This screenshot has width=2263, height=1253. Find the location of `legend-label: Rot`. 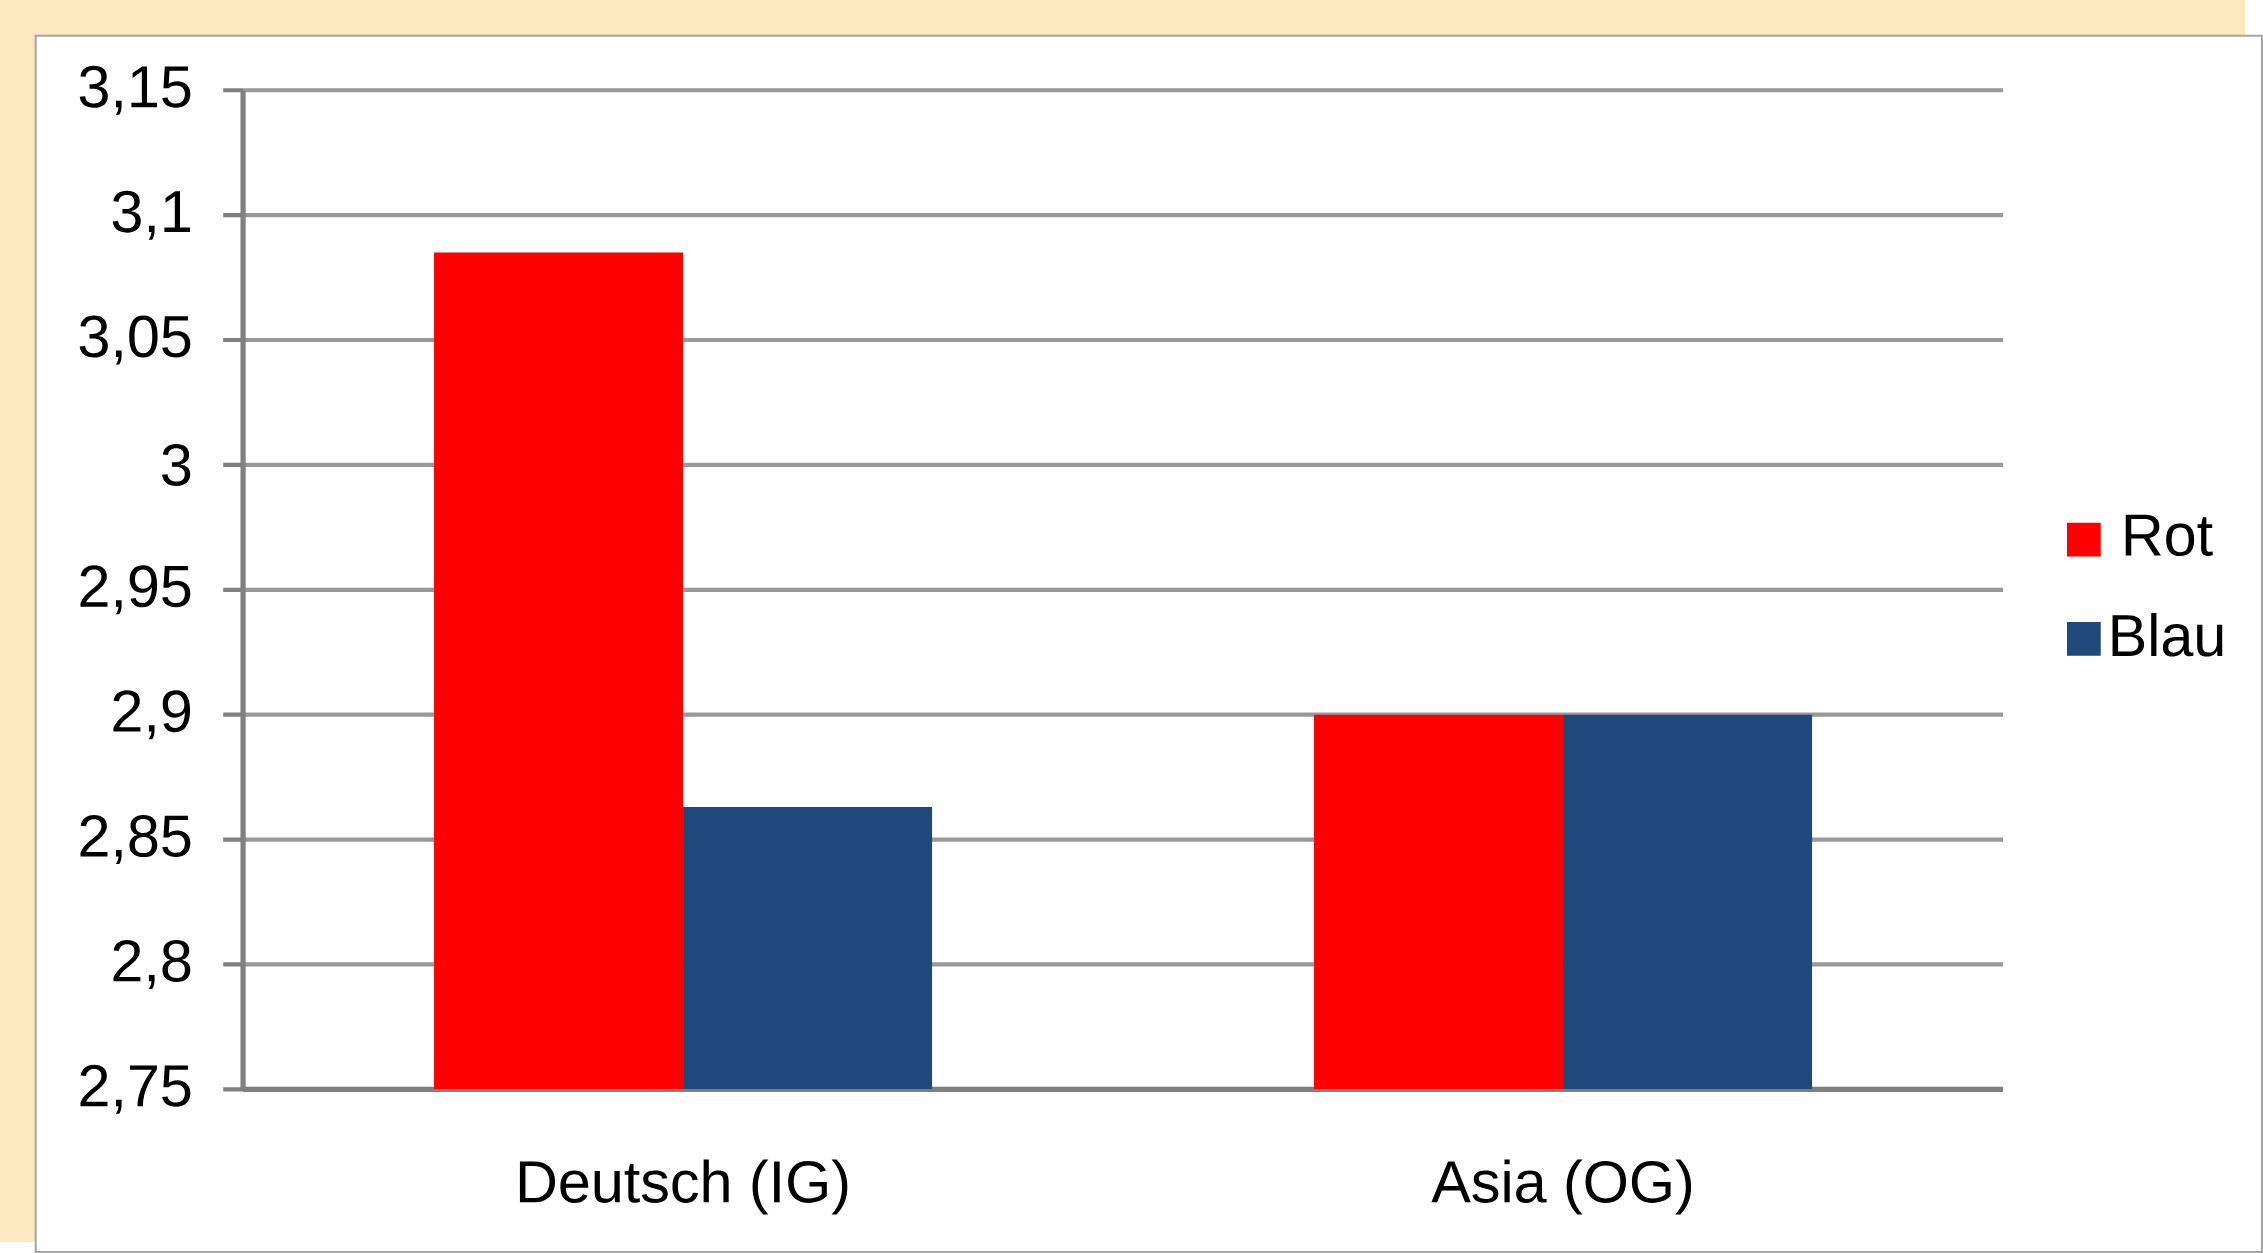

legend-label: Rot is located at coordinates (2169, 535).